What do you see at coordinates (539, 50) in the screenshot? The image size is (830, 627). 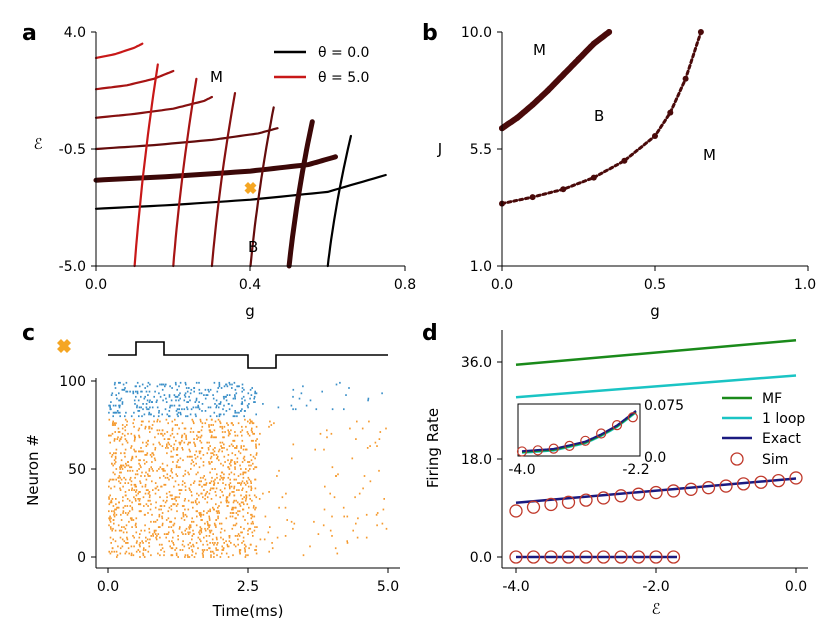 I see `b-label-M-top: M` at bounding box center [539, 50].